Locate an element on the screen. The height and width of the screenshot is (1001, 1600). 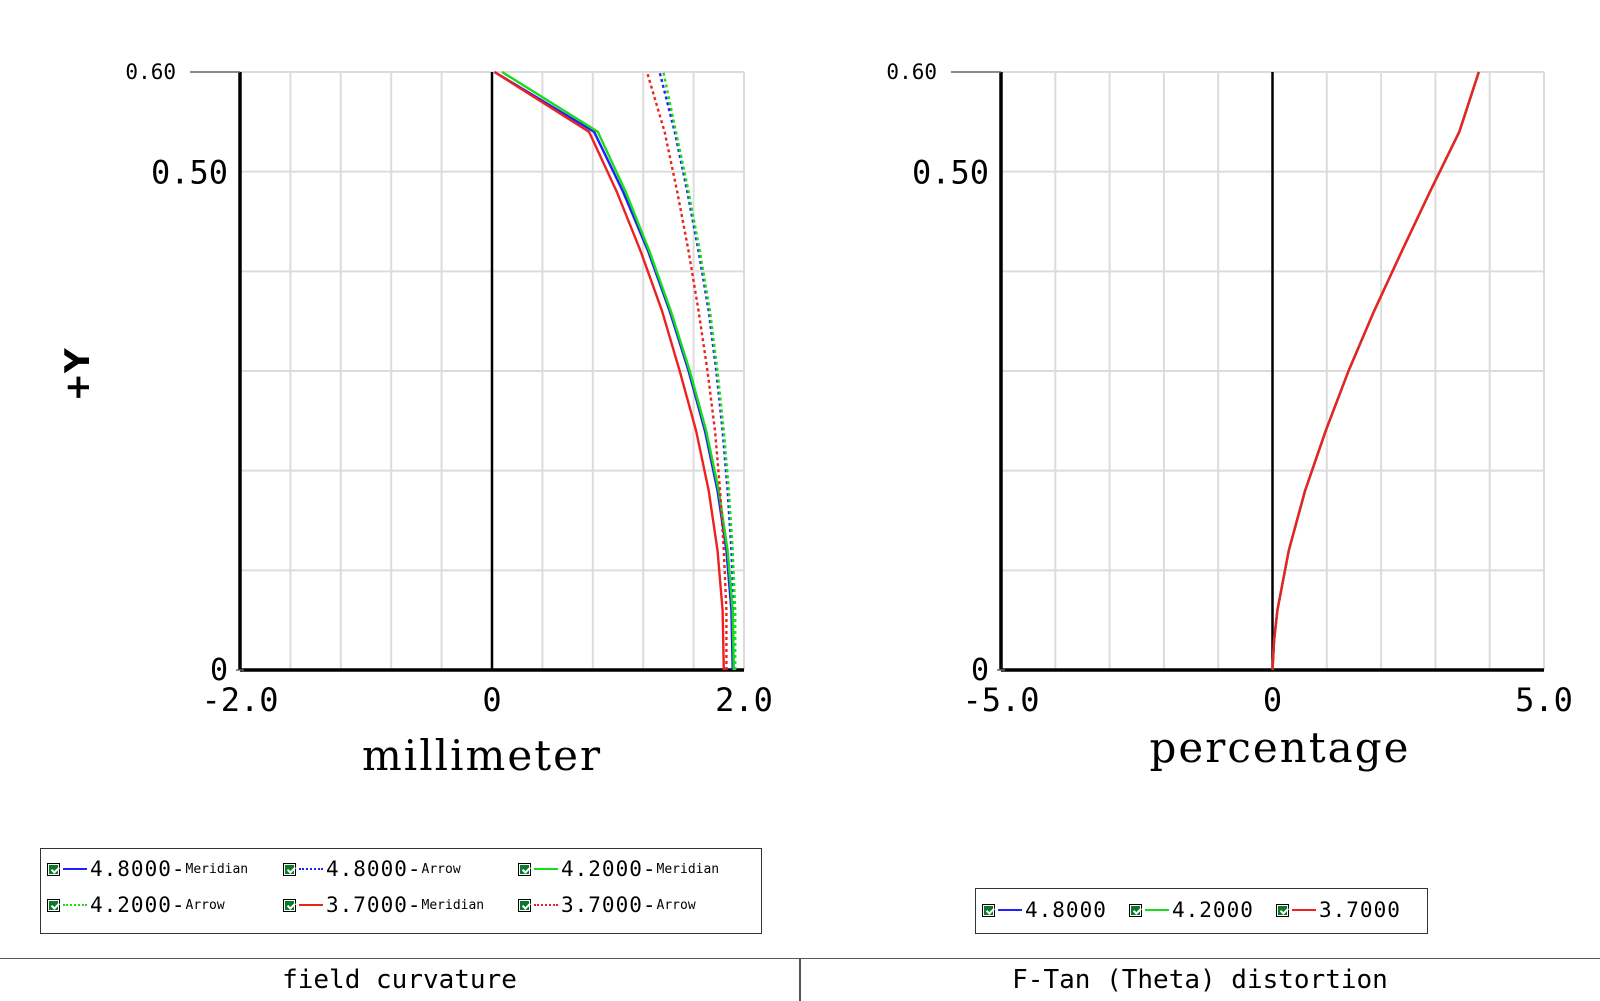
legend-item-left: 3.7000- Meridian is located at coordinates (383, 905).